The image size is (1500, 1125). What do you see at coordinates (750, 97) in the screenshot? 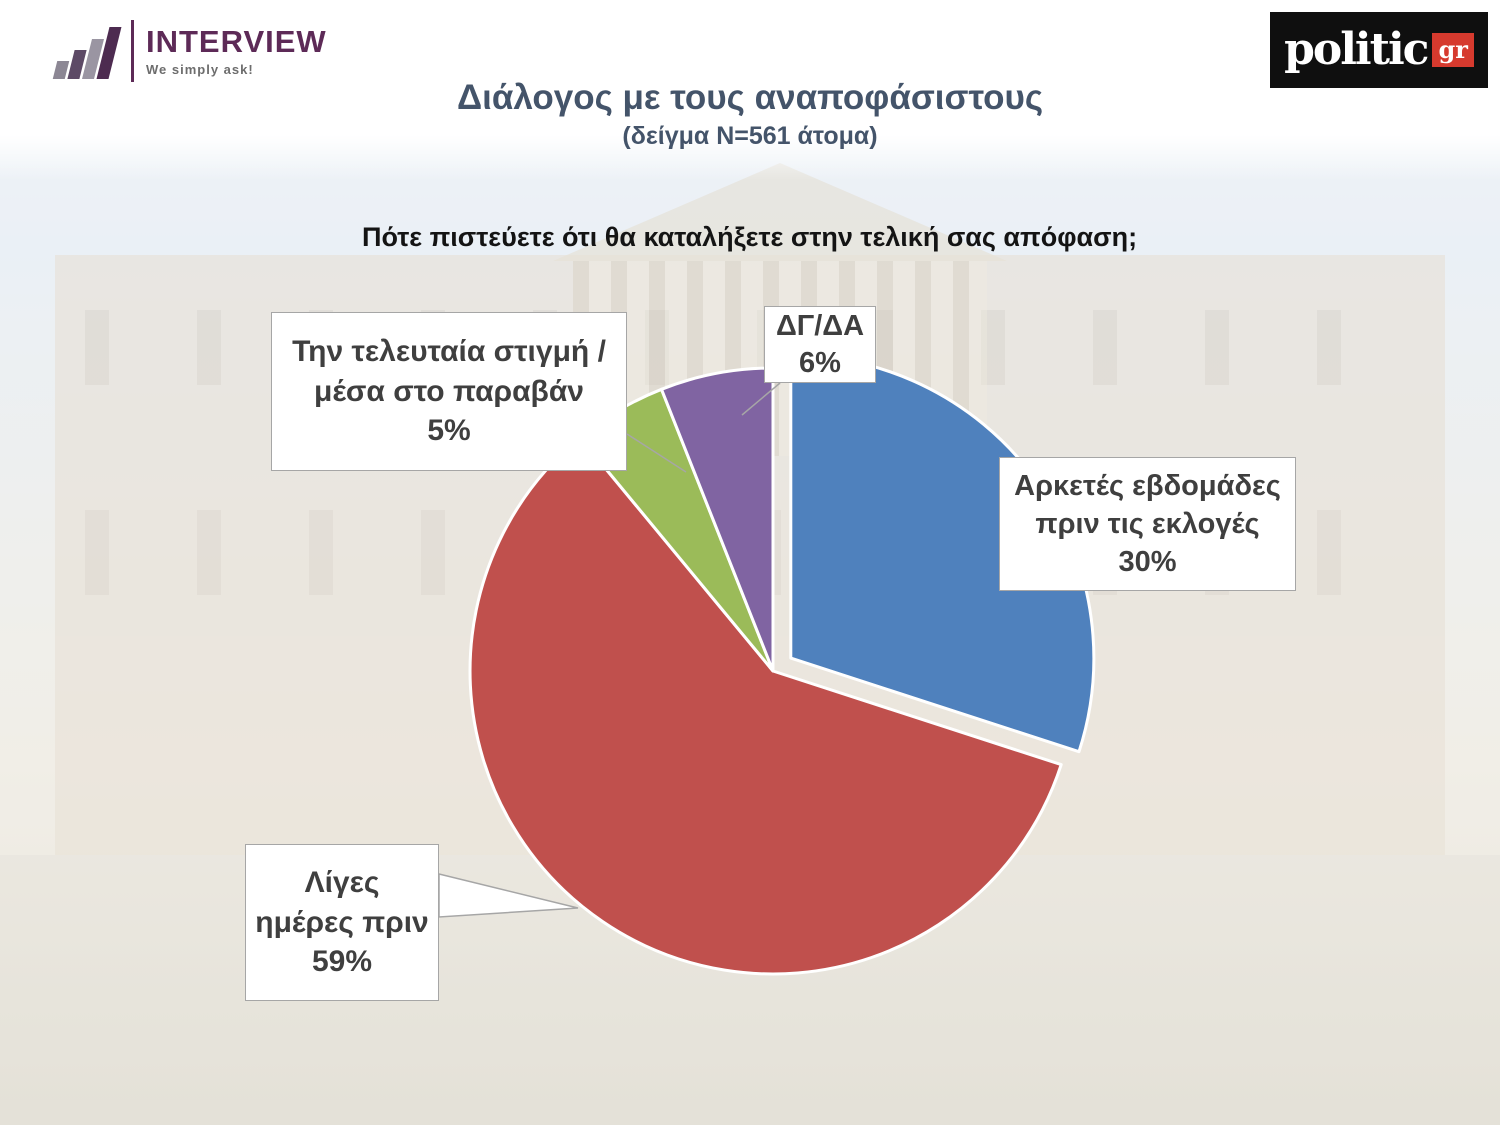
I see `chart-title: Διάλογος με τους αναποφάσιστους` at bounding box center [750, 97].